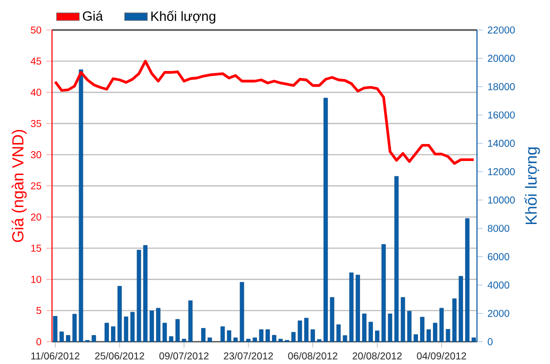 The width and height of the screenshot is (550, 364). What do you see at coordinates (313, 356) in the screenshot?
I see `x-tick-label: 06/08/2012` at bounding box center [313, 356].